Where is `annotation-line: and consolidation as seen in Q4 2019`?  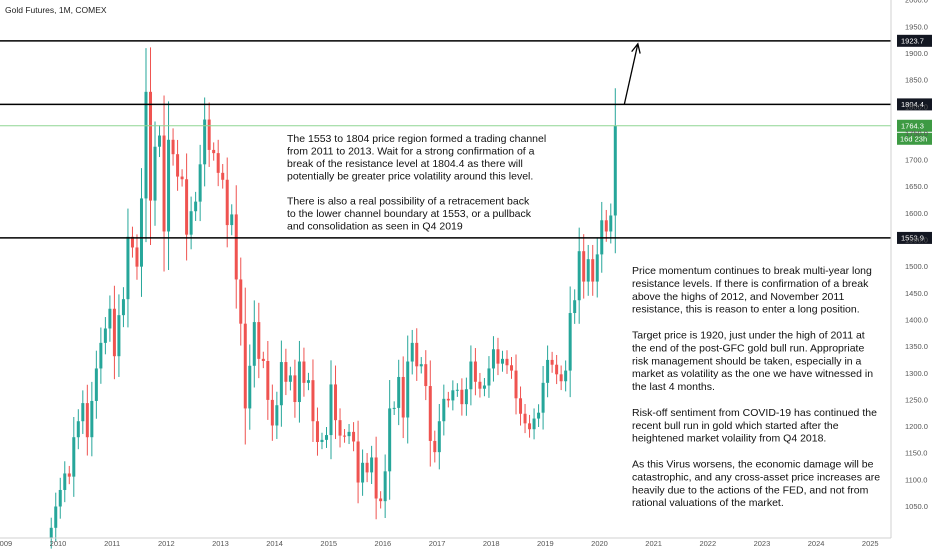
annotation-line: and consolidation as seen in Q4 2019 is located at coordinates (375, 227).